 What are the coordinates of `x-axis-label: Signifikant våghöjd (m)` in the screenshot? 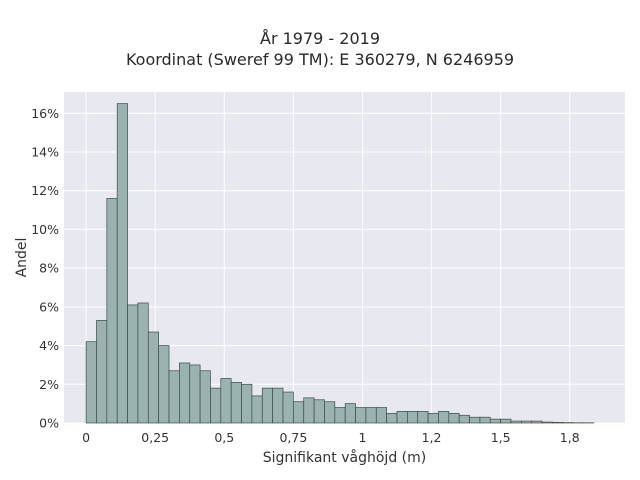 It's located at (344, 457).